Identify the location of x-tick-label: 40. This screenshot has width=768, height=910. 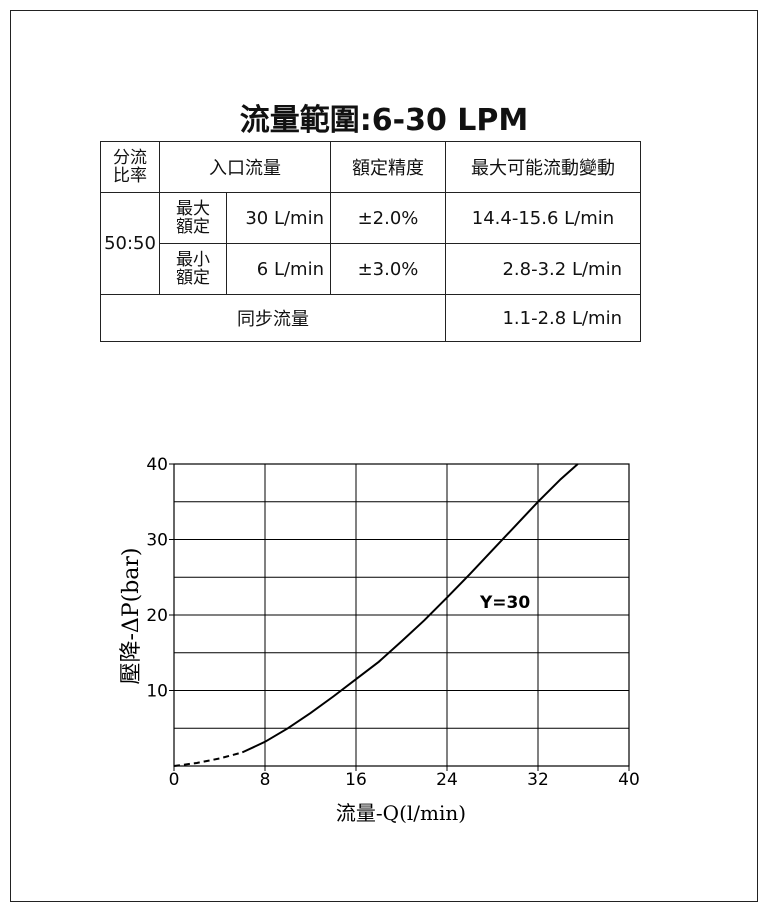
(629, 780).